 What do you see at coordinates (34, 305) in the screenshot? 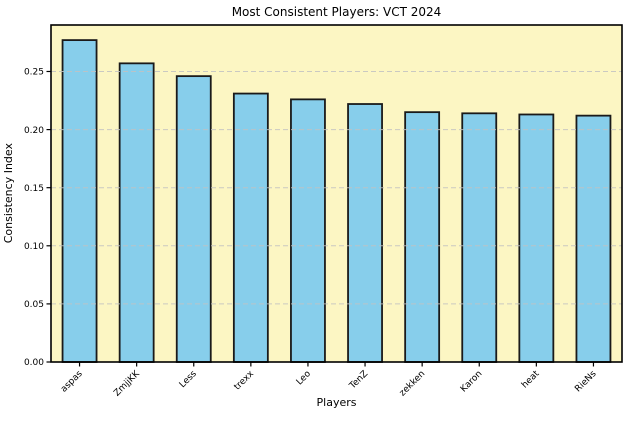
I see `y-tick-label: 0.05` at bounding box center [34, 305].